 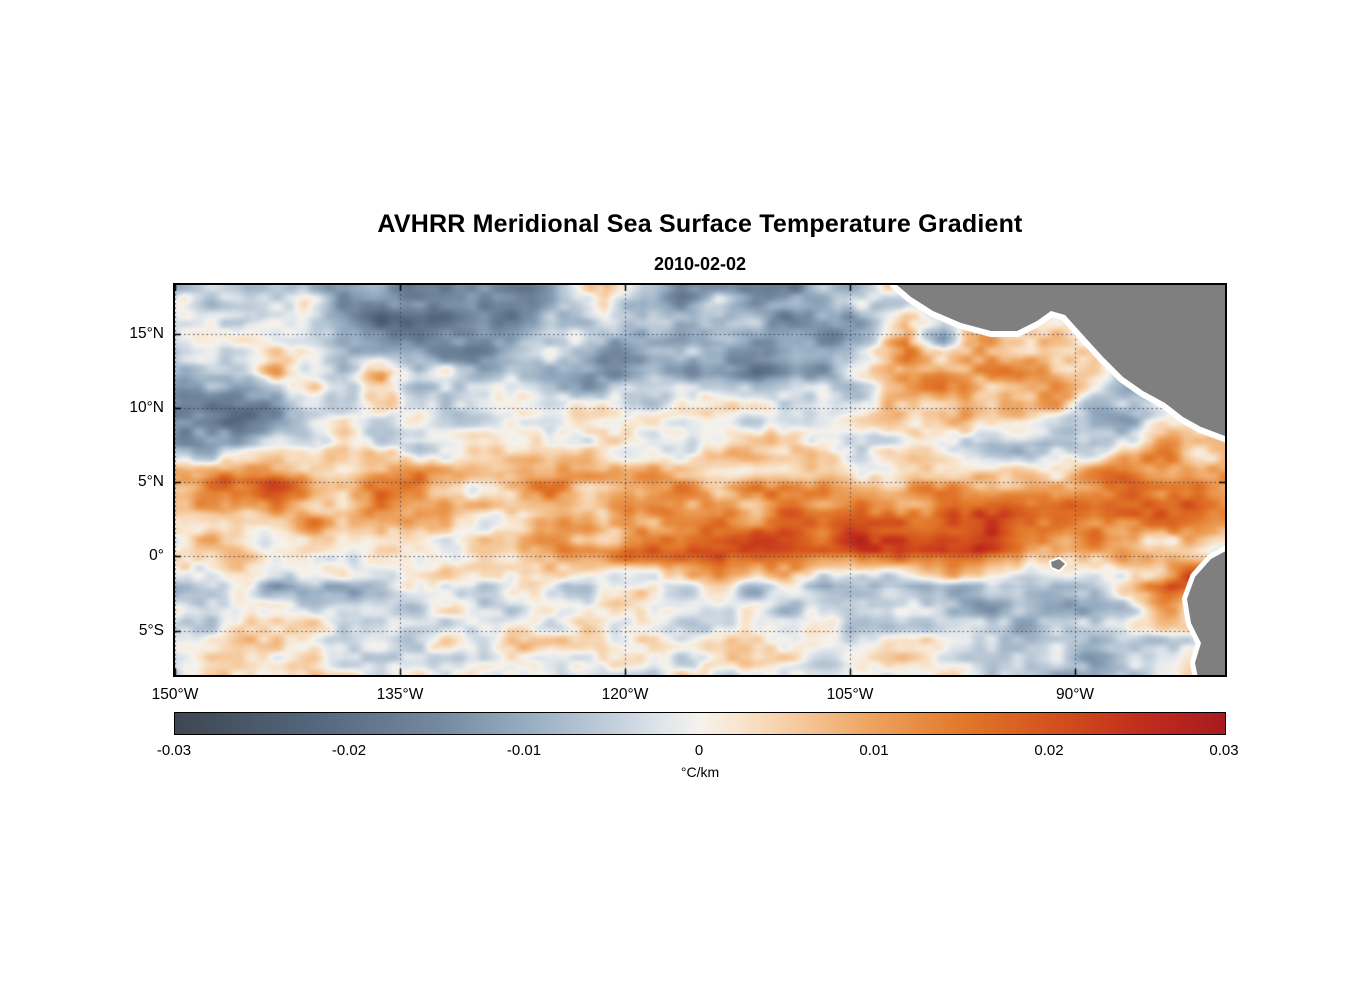 What do you see at coordinates (150, 482) in the screenshot?
I see `y-tick-label: 5°N` at bounding box center [150, 482].